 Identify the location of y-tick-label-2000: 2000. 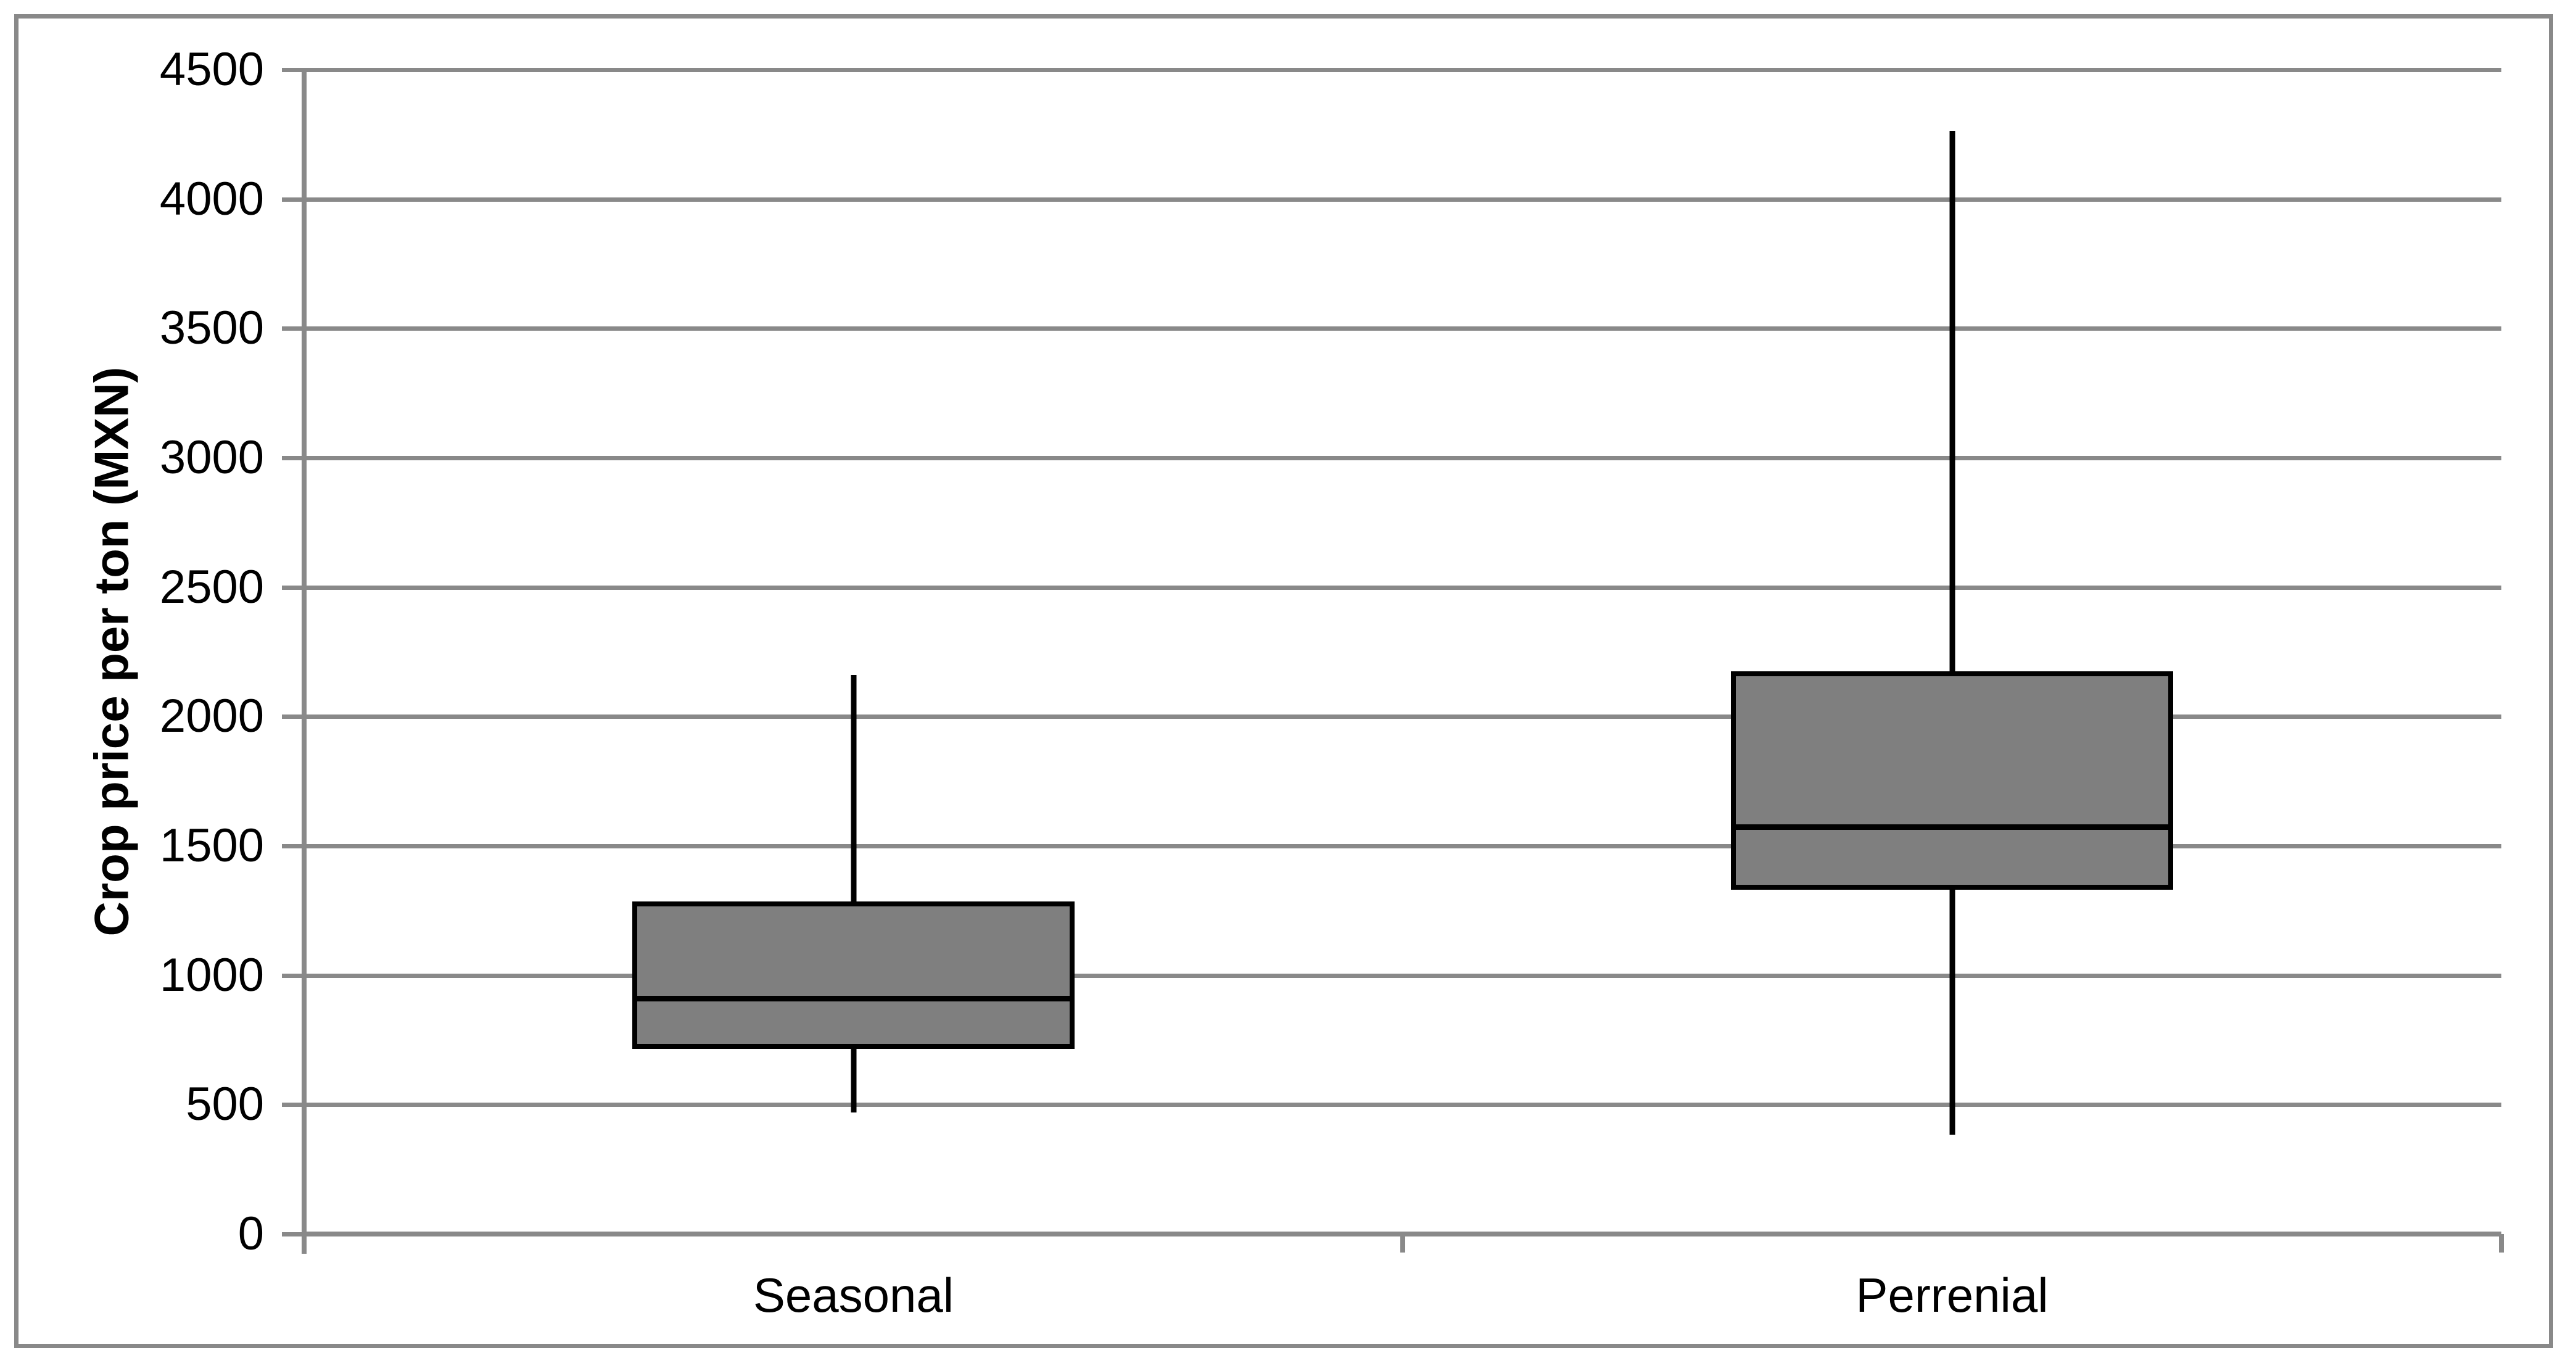
(211, 717).